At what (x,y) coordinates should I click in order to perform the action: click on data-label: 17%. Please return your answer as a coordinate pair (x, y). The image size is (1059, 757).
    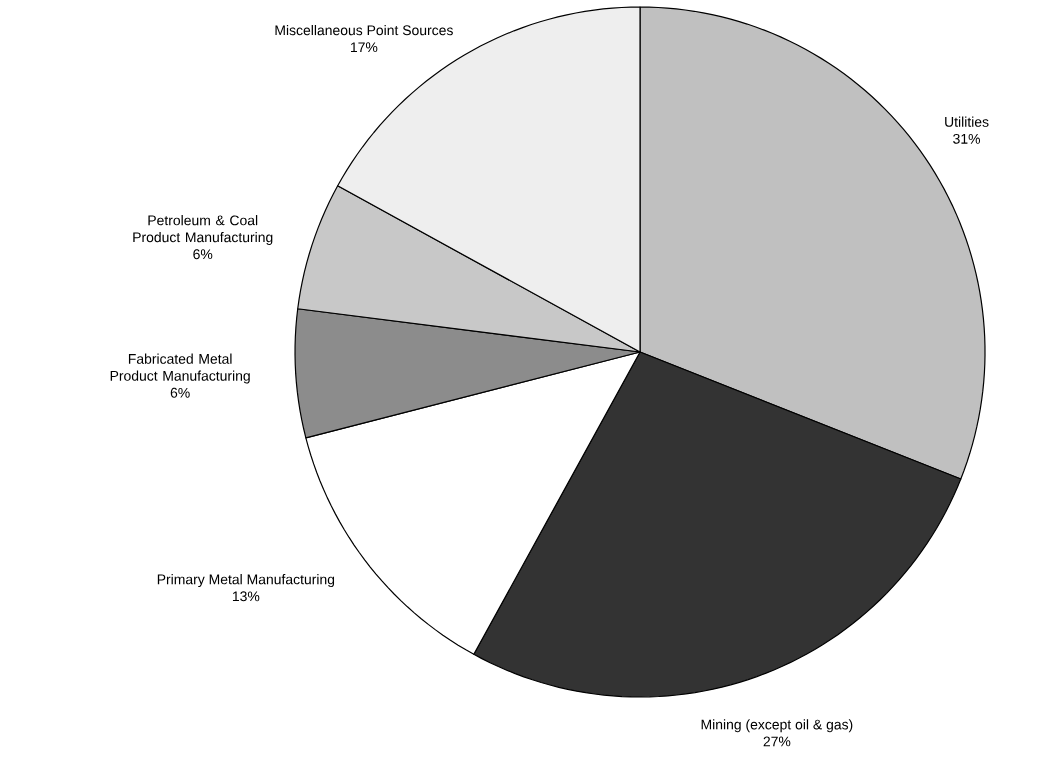
    Looking at the image, I should click on (364, 47).